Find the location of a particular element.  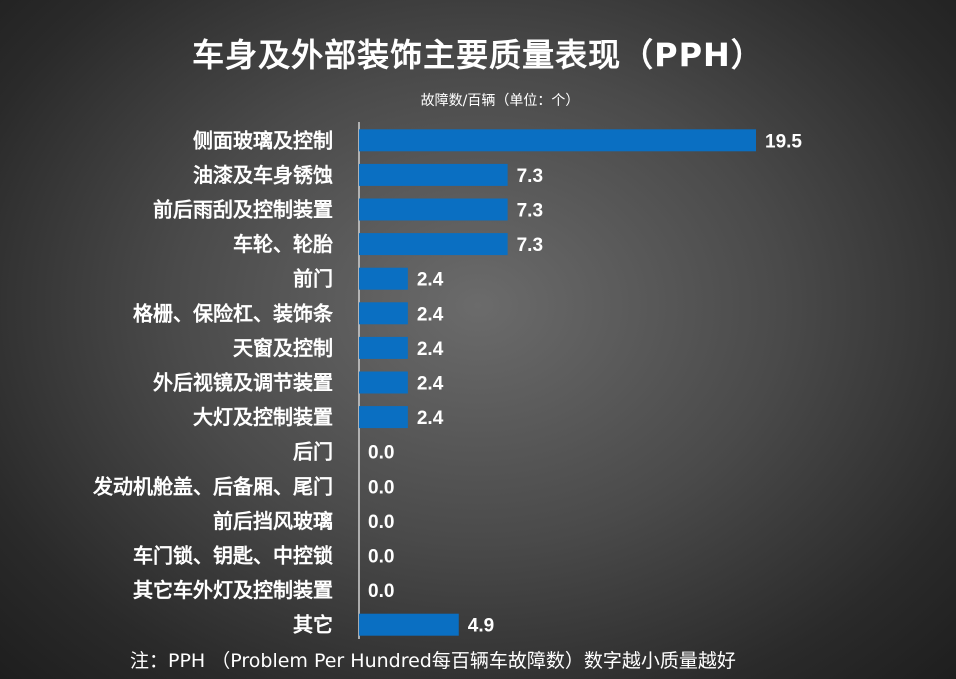

unit-label: 故障数/百辆（单位：个） is located at coordinates (500, 101).